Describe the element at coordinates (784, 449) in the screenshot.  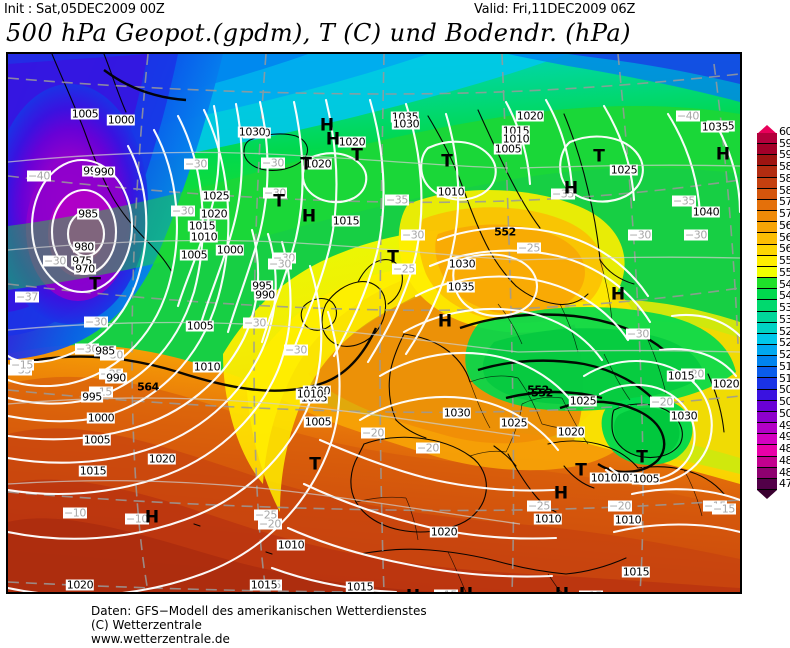
I see `colorbar-tick-label: 488` at that location.